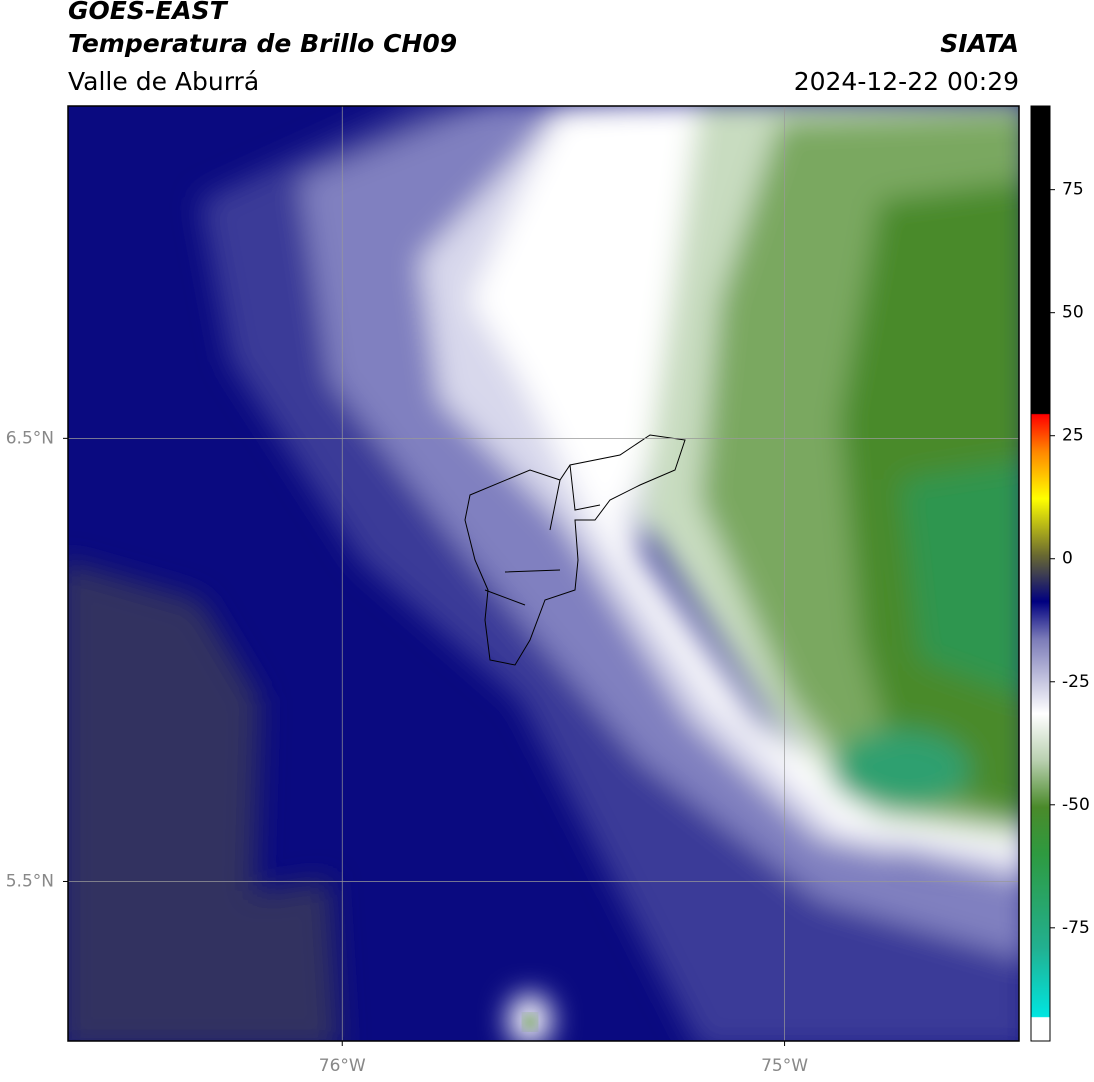  I want to click on subtitle: Temperatura de Brillo CH09, so click(262, 43).